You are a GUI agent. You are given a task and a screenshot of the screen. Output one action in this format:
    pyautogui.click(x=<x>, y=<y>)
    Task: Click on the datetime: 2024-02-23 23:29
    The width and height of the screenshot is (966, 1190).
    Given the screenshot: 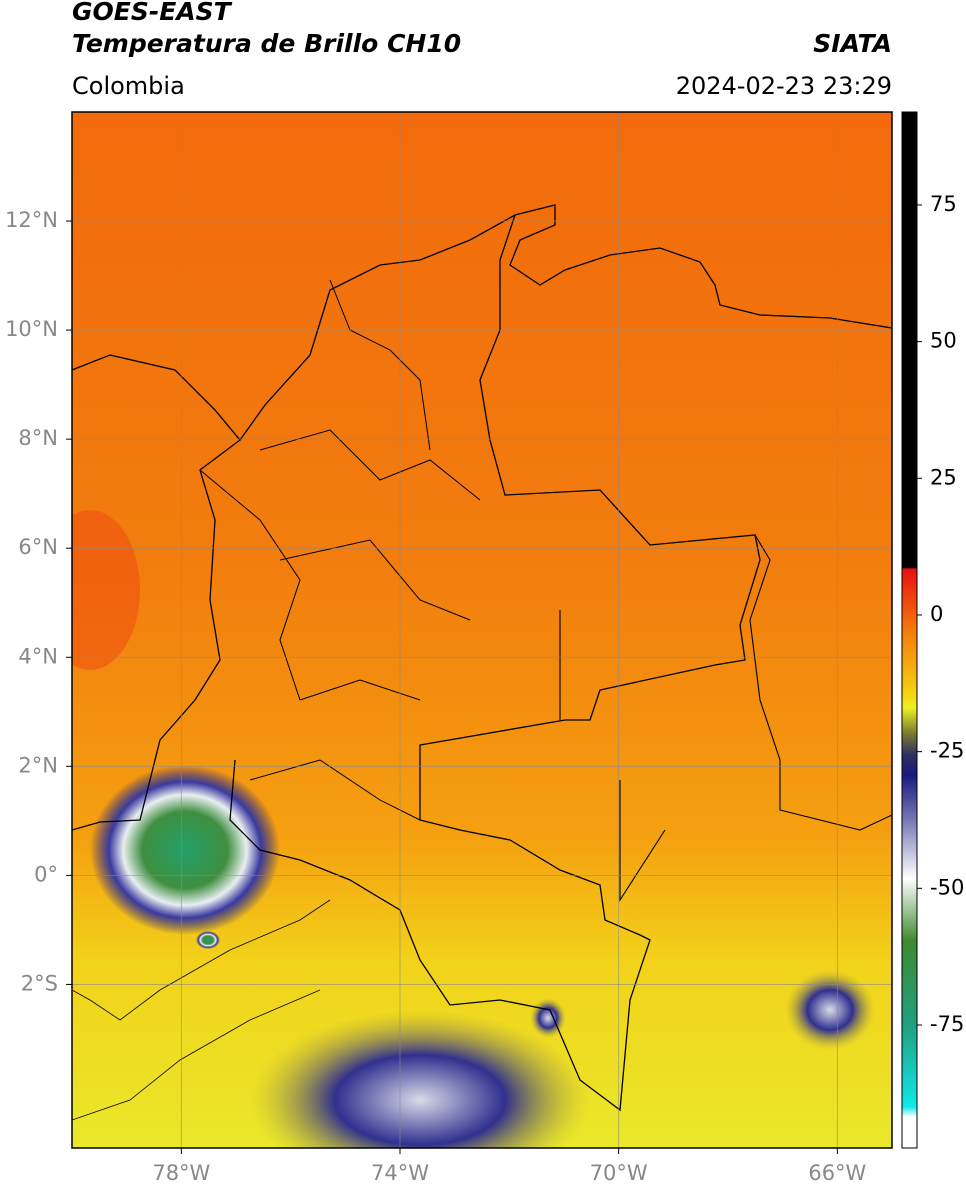 What is the action you would take?
    pyautogui.click(x=784, y=86)
    